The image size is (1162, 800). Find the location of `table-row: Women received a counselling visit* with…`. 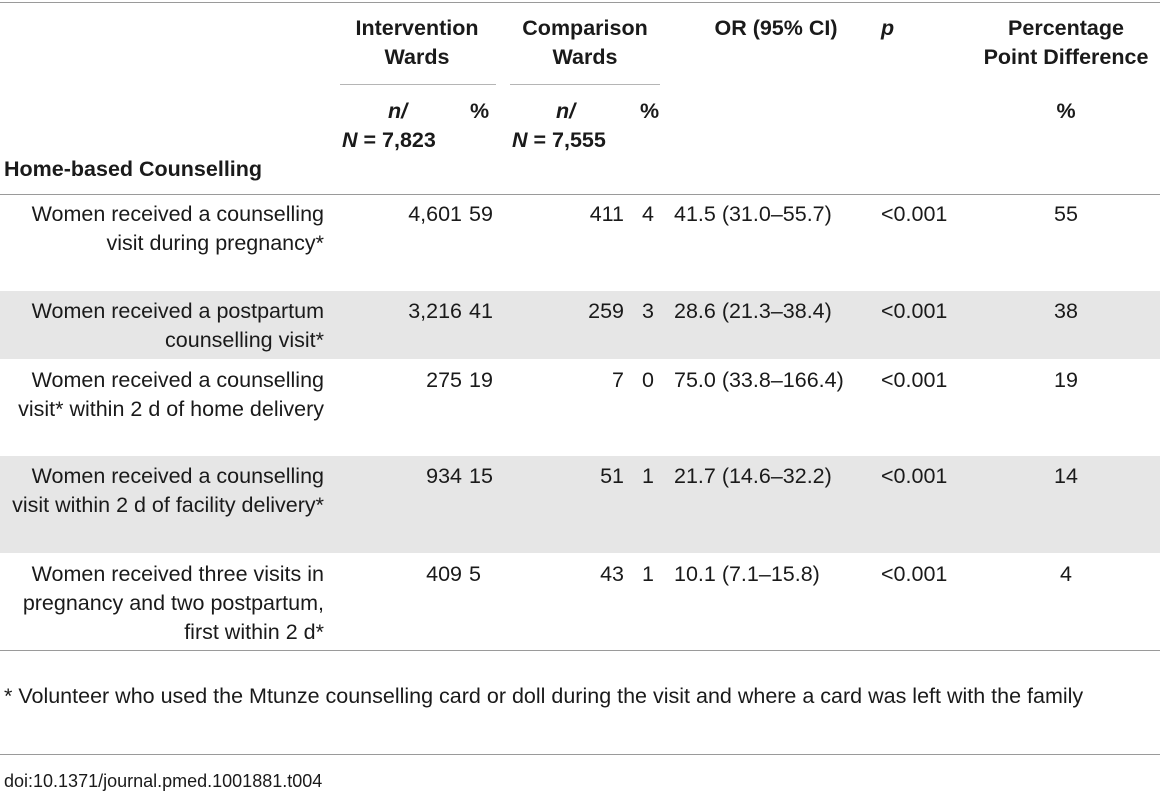

table-row: Women received a counselling visit* with… is located at coordinates (580, 411).